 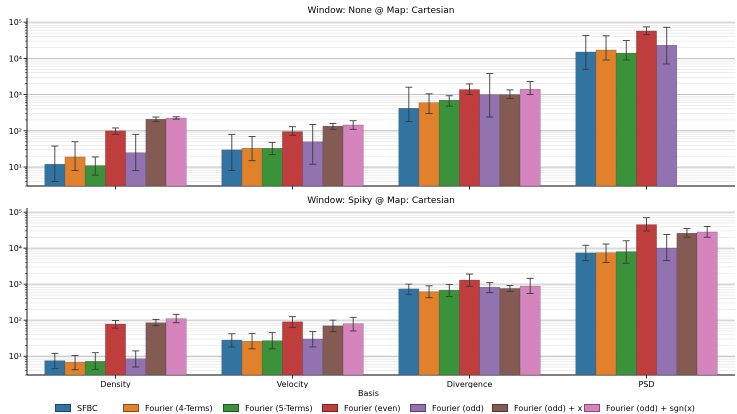 What do you see at coordinates (548, 408) in the screenshot?
I see `legend-label: Fourier (odd) + x` at bounding box center [548, 408].